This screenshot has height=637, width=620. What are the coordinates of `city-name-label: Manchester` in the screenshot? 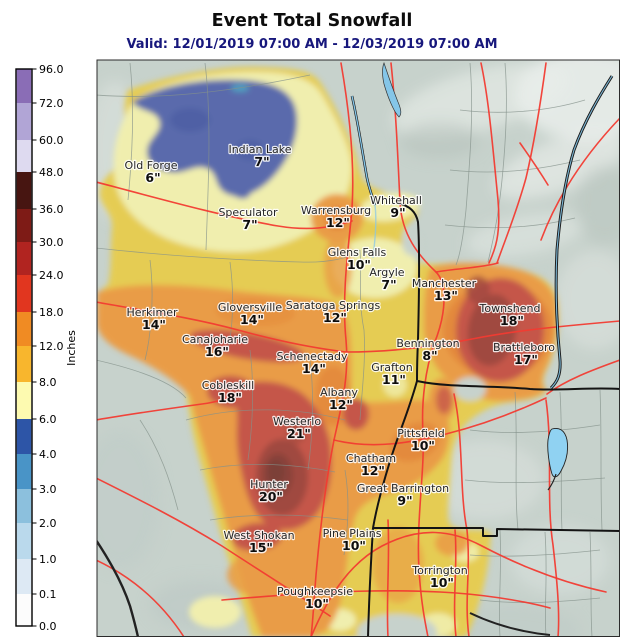 It's located at (444, 283).